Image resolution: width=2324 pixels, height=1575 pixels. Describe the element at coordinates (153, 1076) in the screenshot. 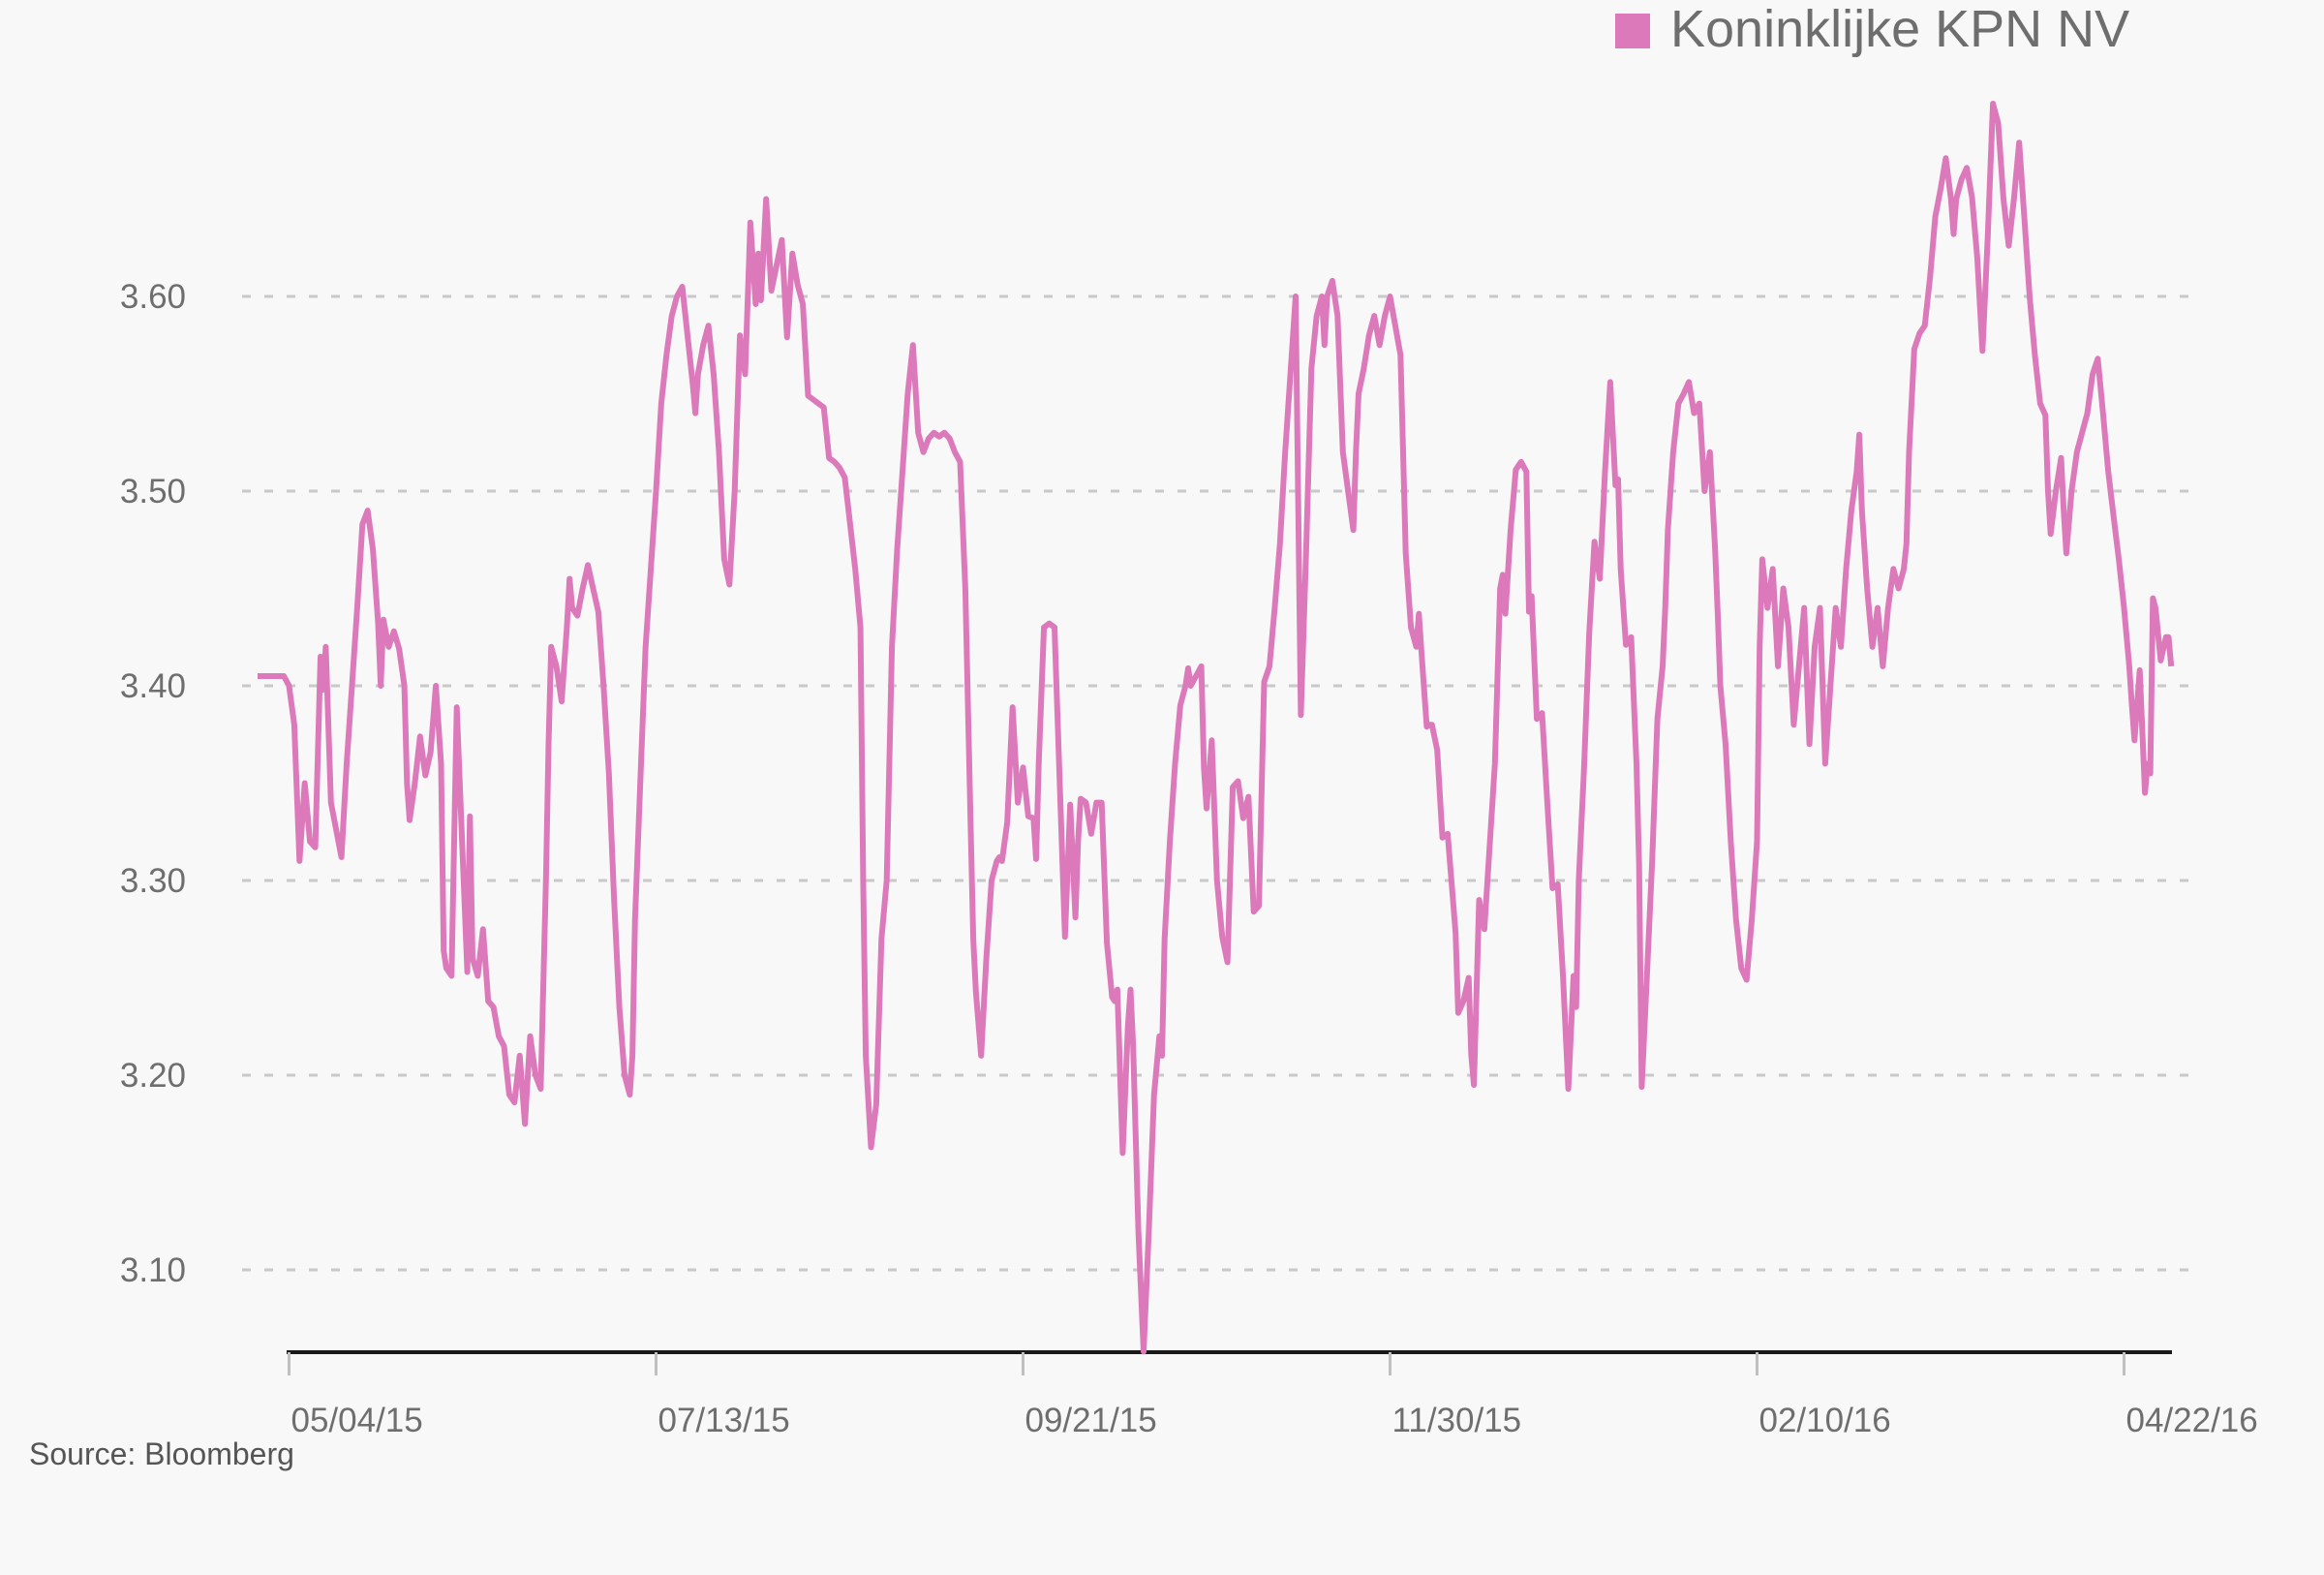

I see `y-axis-tick-label: 3.20` at that location.